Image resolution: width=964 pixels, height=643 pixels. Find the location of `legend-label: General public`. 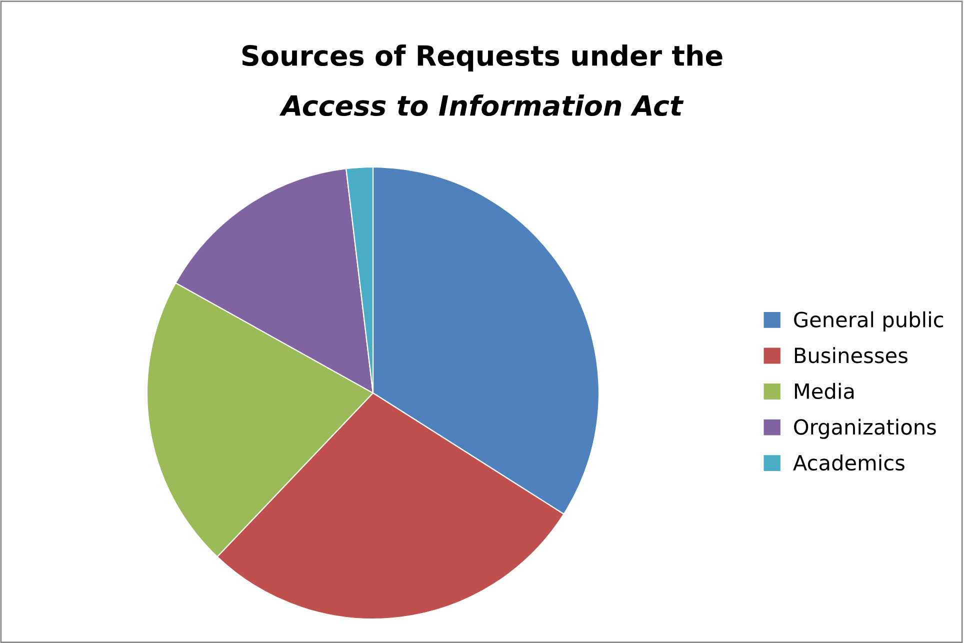

legend-label: General public is located at coordinates (869, 321).